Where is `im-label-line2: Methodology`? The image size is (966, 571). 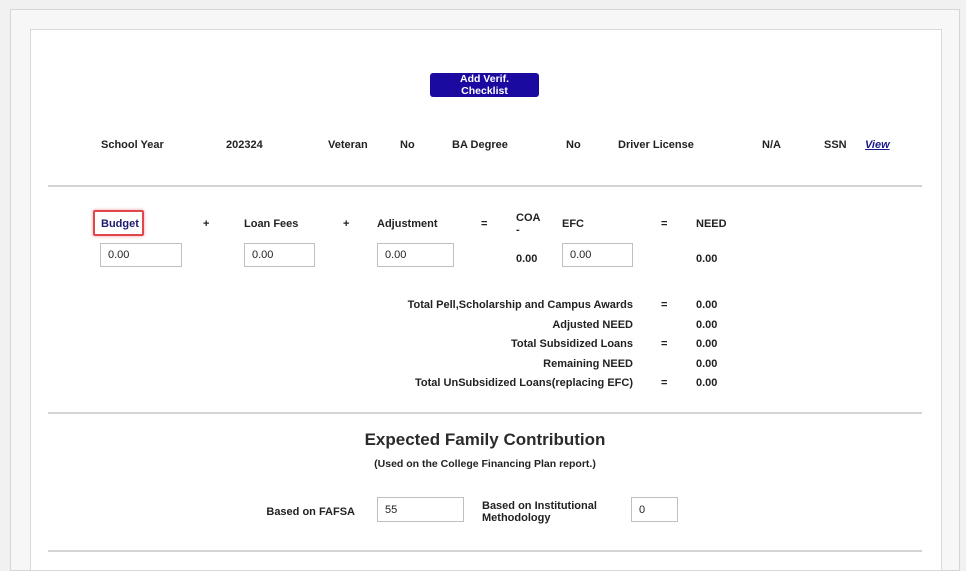 im-label-line2: Methodology is located at coordinates (516, 518).